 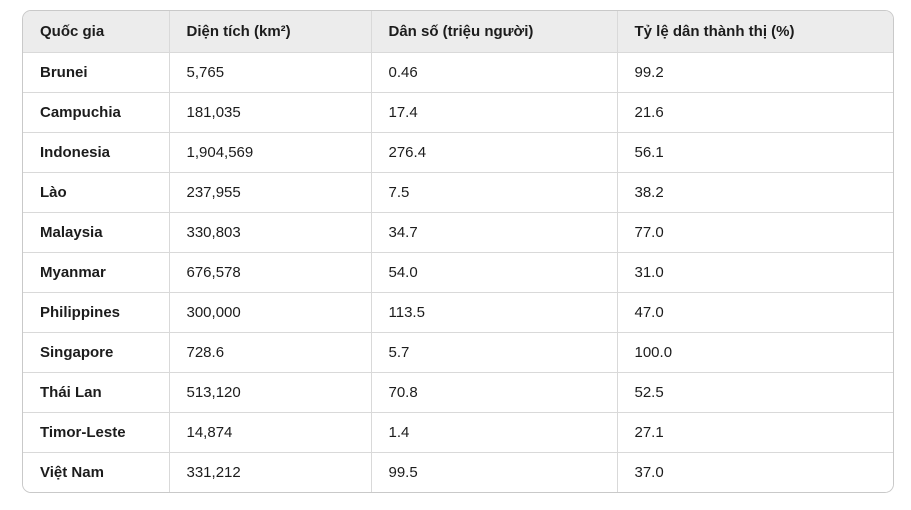 What do you see at coordinates (269, 351) in the screenshot?
I see `cell-area: 728.6` at bounding box center [269, 351].